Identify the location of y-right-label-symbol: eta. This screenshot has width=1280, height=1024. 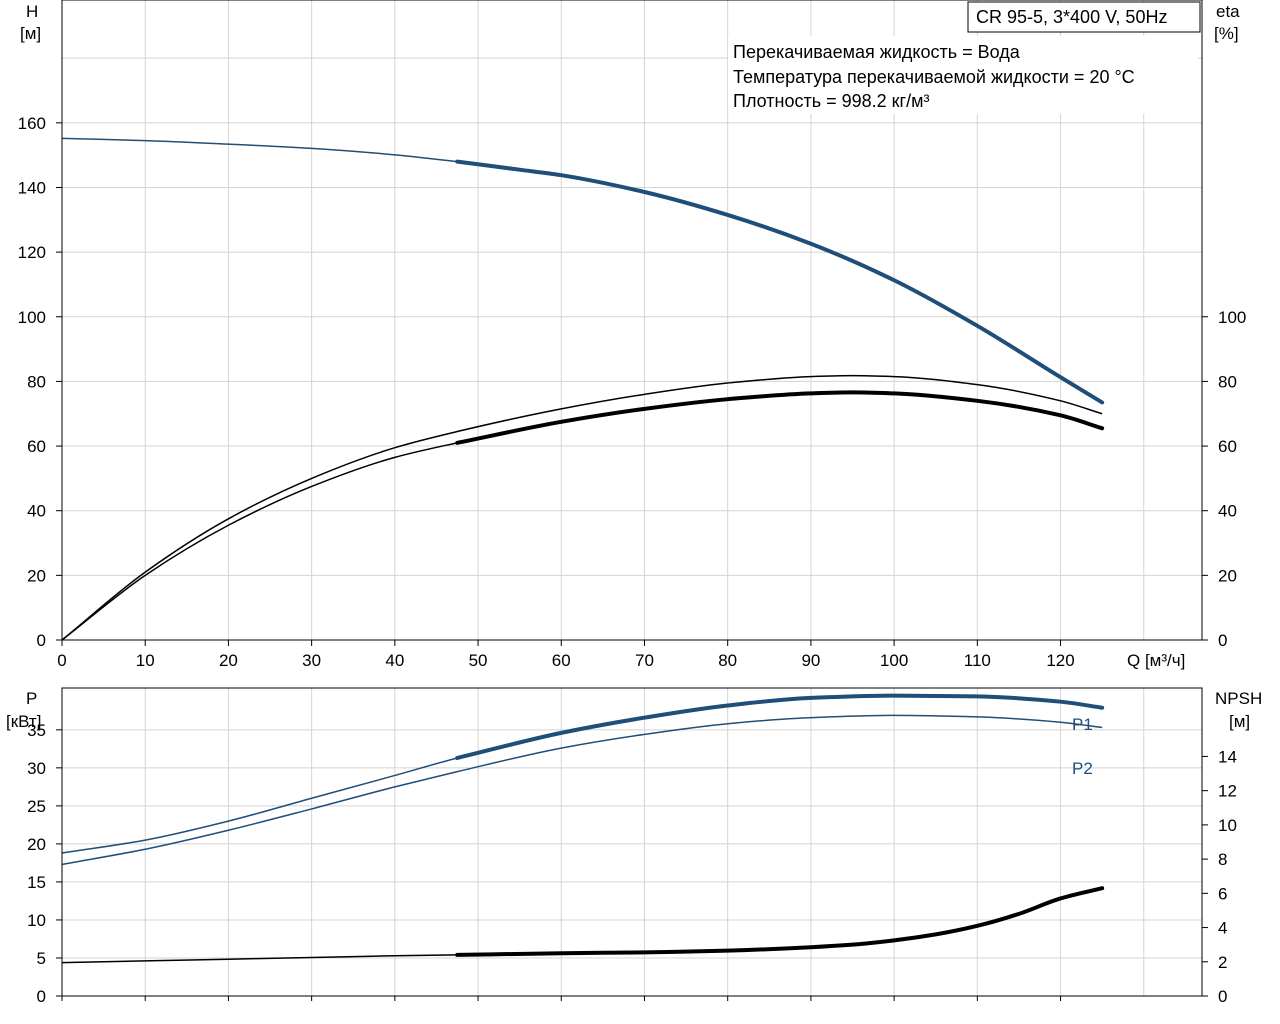
(1228, 11).